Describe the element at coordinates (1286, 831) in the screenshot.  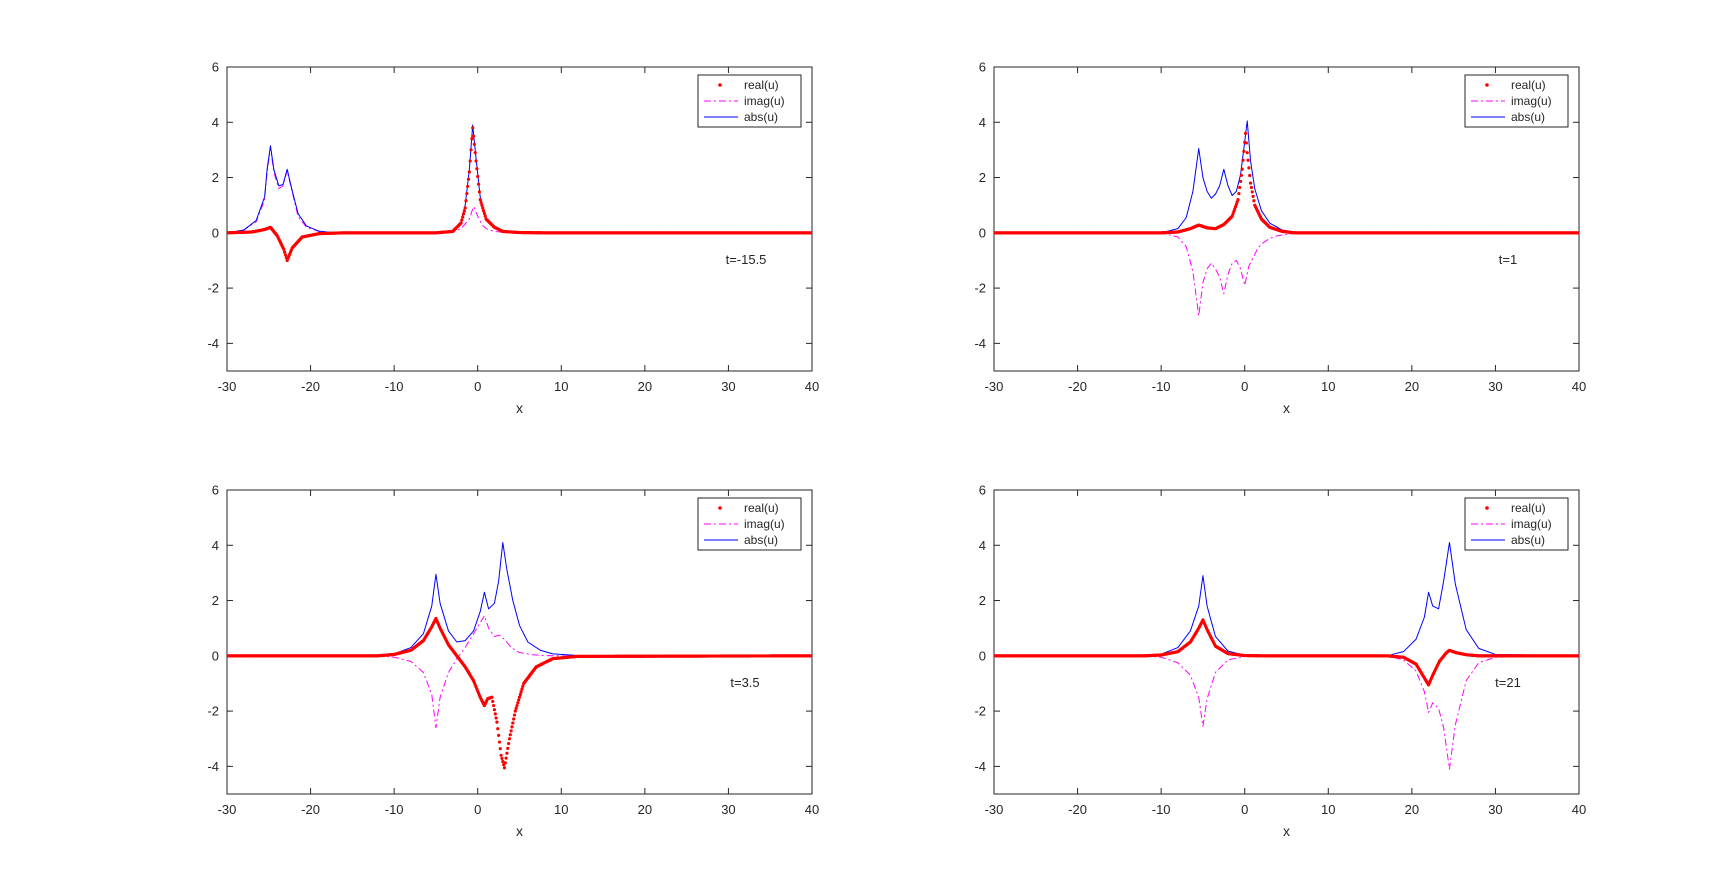
I see `x-axis-label: x` at that location.